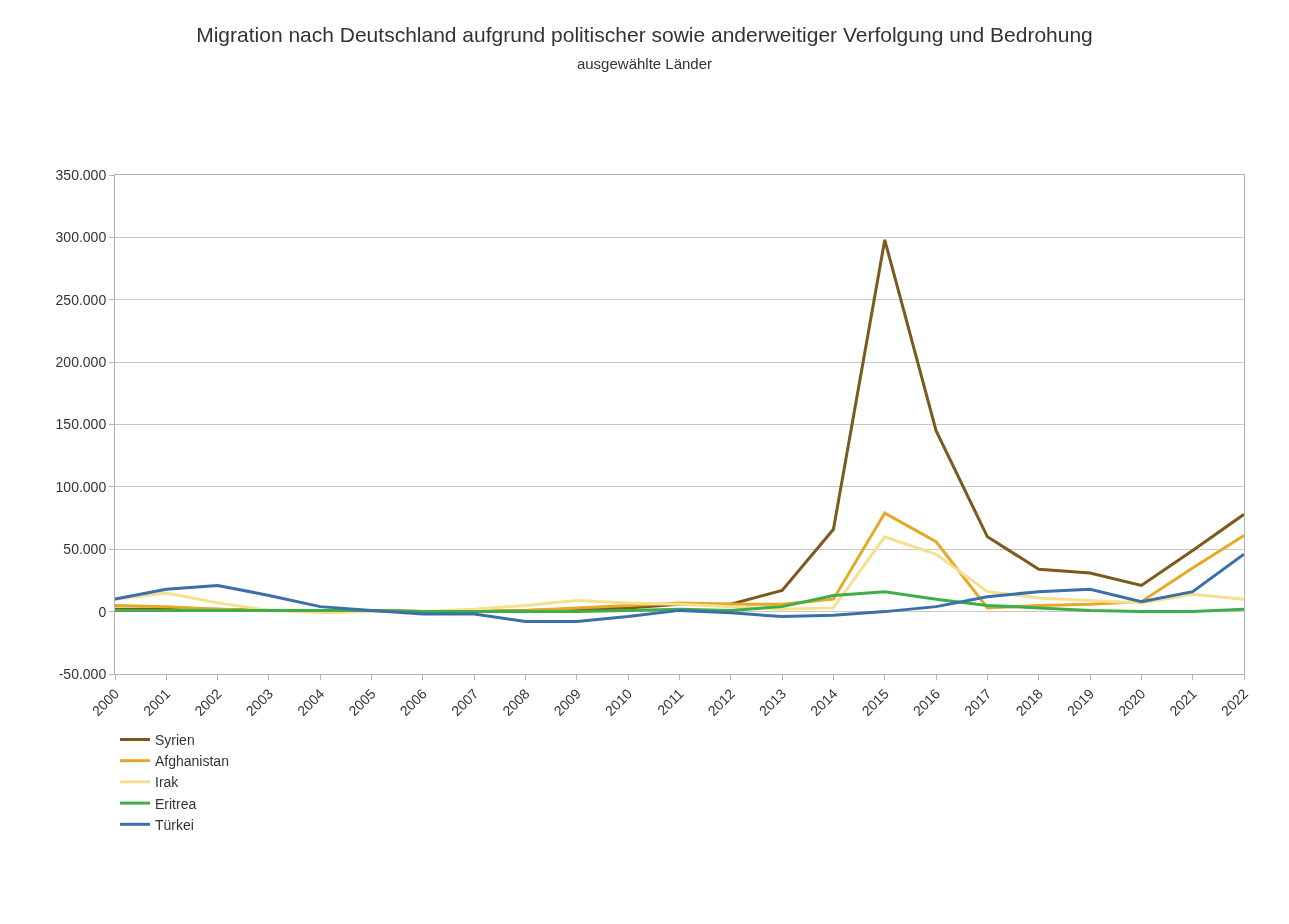 This screenshot has width=1289, height=924. What do you see at coordinates (81, 299) in the screenshot?
I see `y-tick-label: 250.000` at bounding box center [81, 299].